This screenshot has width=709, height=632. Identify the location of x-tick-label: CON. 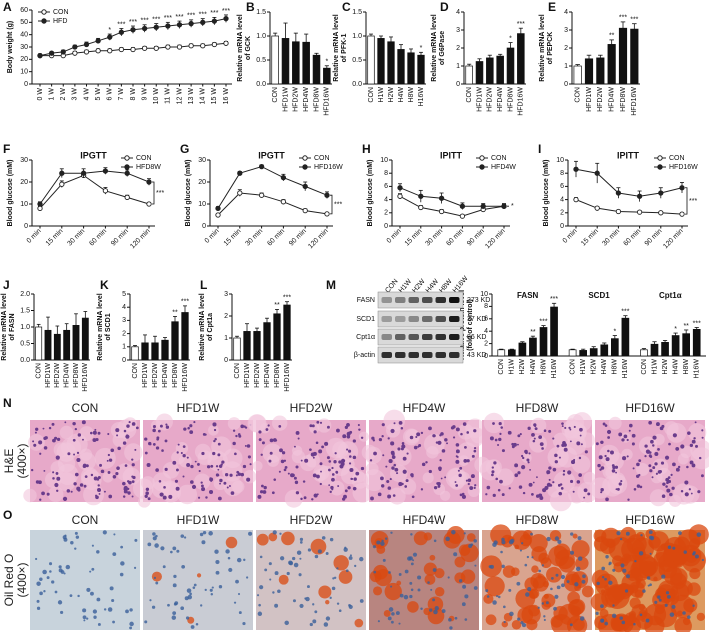
(275, 95).